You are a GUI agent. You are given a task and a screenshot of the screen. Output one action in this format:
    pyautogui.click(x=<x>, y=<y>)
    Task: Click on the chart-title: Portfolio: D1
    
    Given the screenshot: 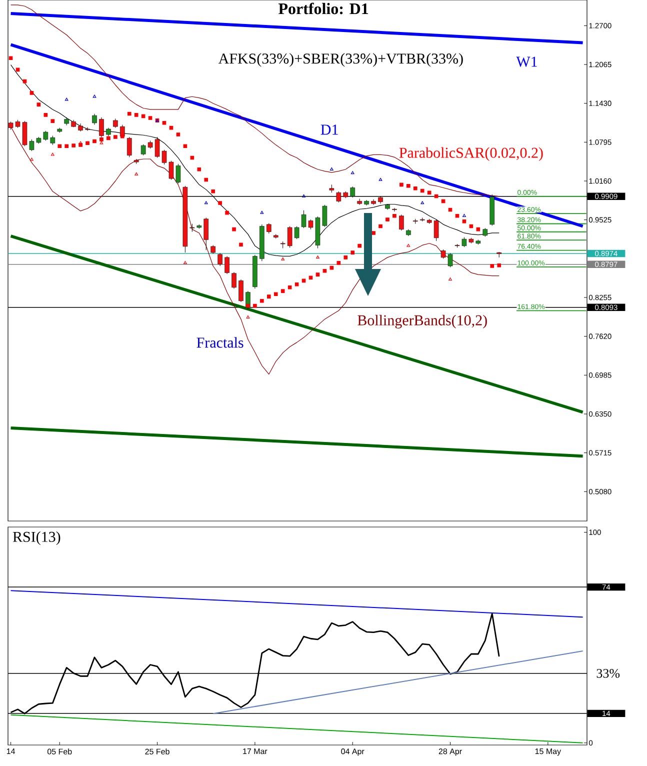 What is the action you would take?
    pyautogui.click(x=323, y=8)
    